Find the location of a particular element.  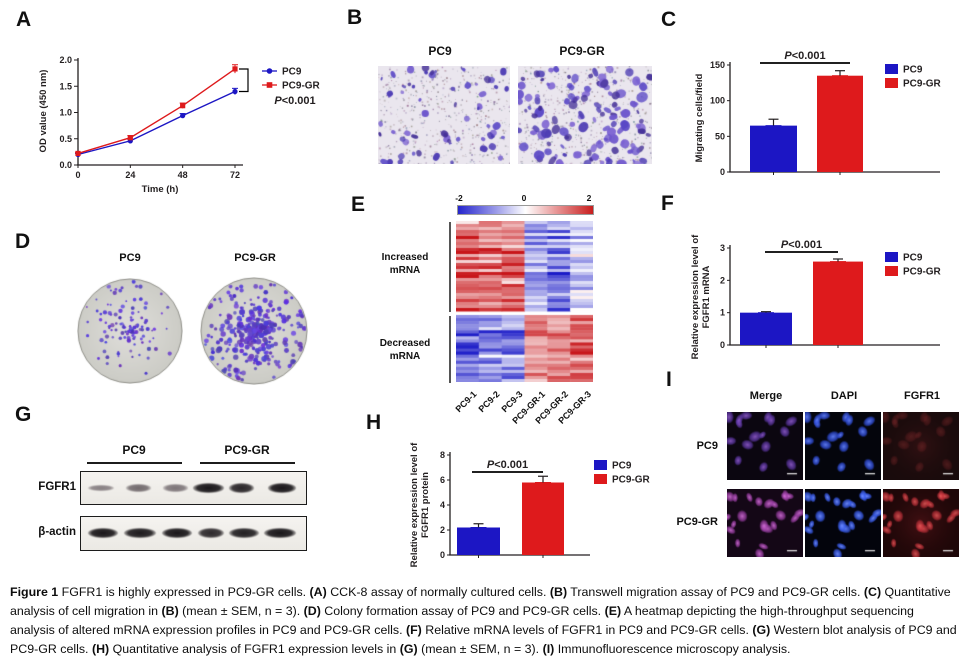

colony-dish-pc9gr is located at coordinates (254, 331).